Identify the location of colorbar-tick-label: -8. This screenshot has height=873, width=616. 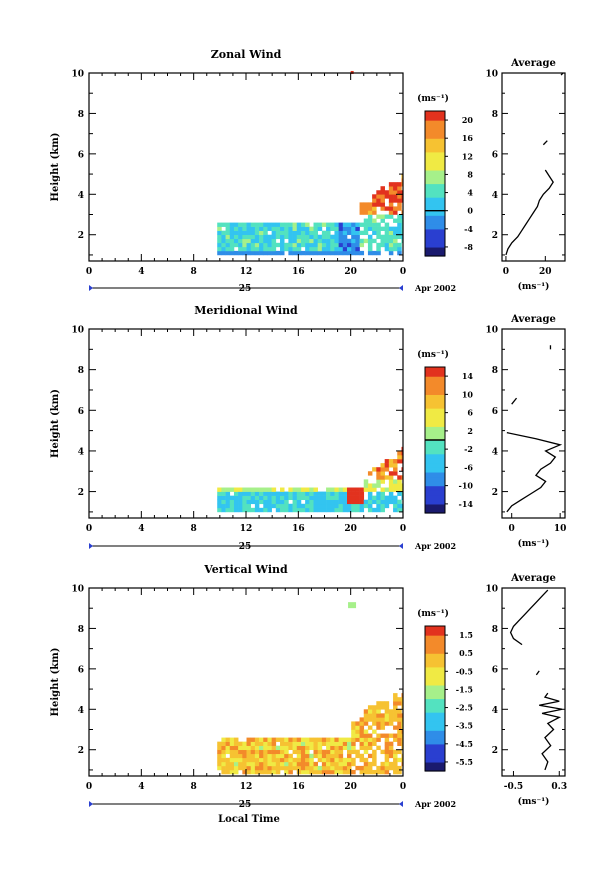
(468, 247).